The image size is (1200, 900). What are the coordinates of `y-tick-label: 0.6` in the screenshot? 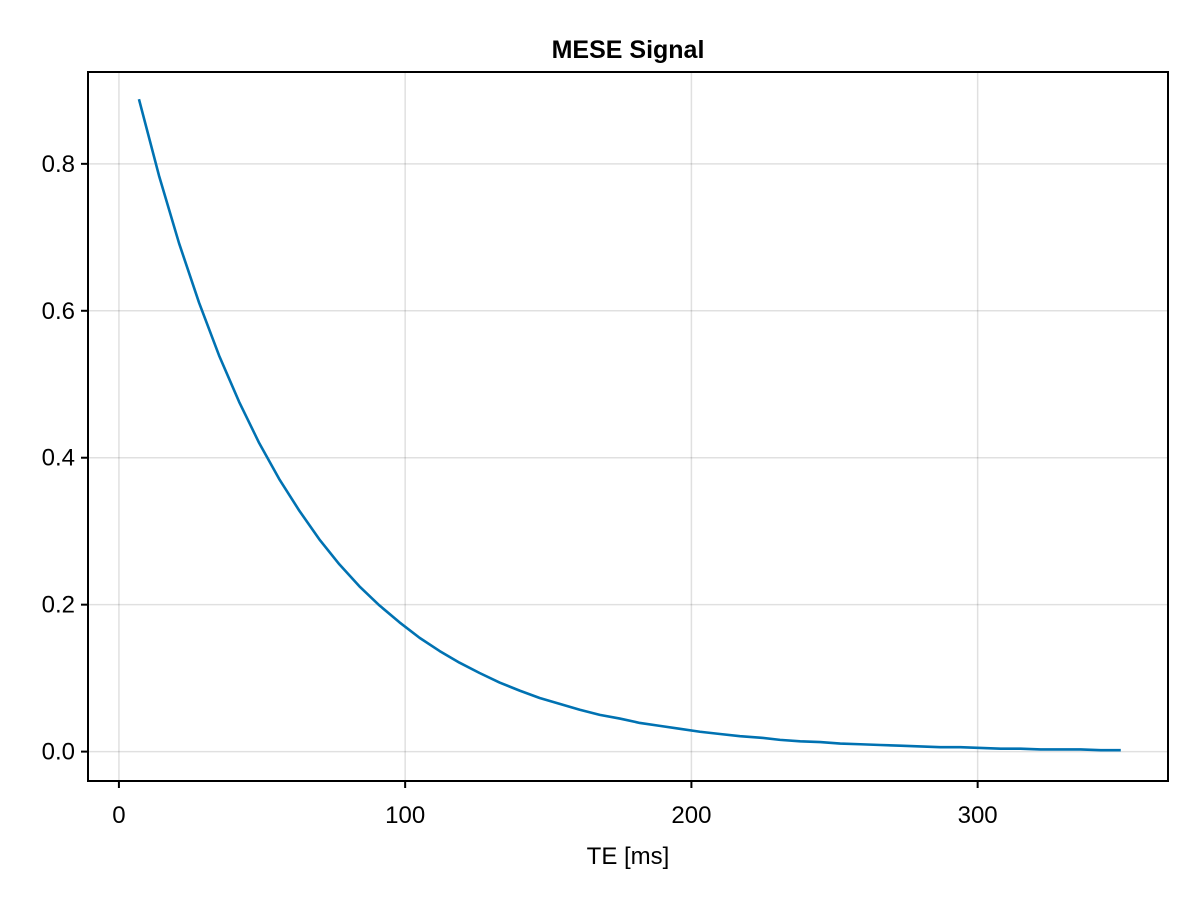 It's located at (58, 311).